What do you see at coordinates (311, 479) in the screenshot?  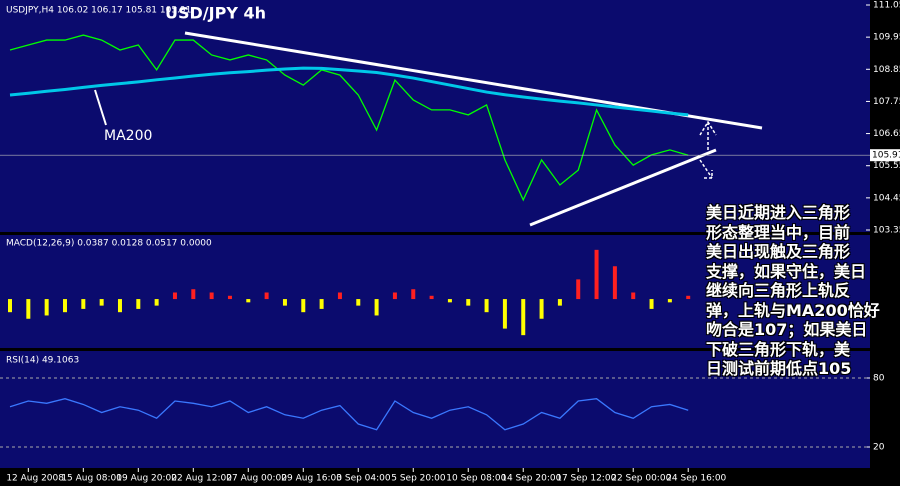 I see `x-tick-label: 29 Aug 16:00` at bounding box center [311, 479].